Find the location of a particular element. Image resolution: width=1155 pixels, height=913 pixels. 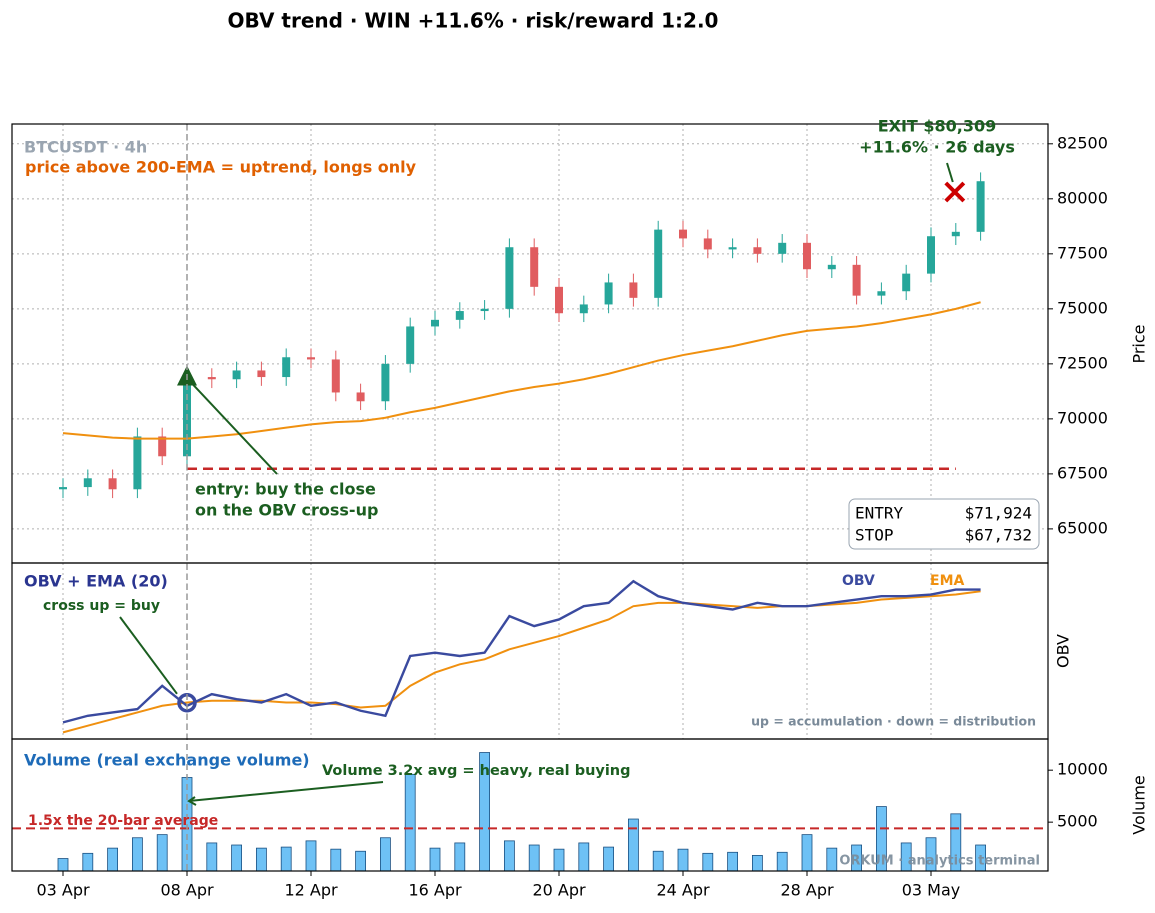

volume-note: Volume 3.2x avg = heavy, real buying is located at coordinates (476, 771).